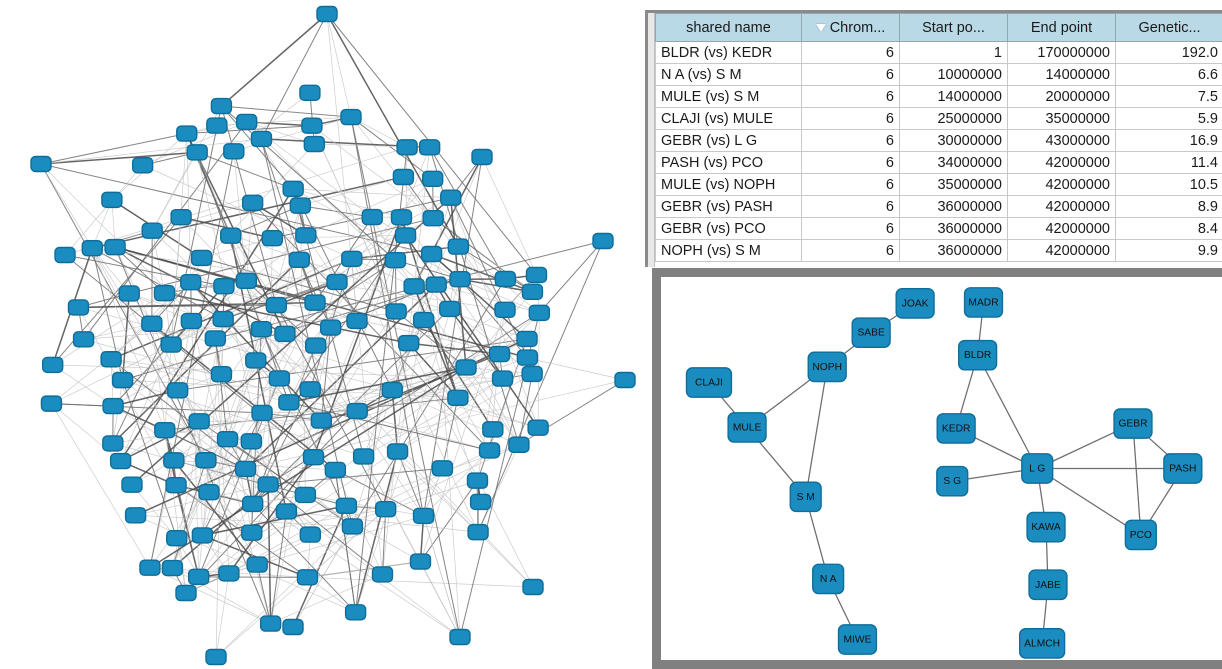  I want to click on cell-start-point: 25000000, so click(953, 118).